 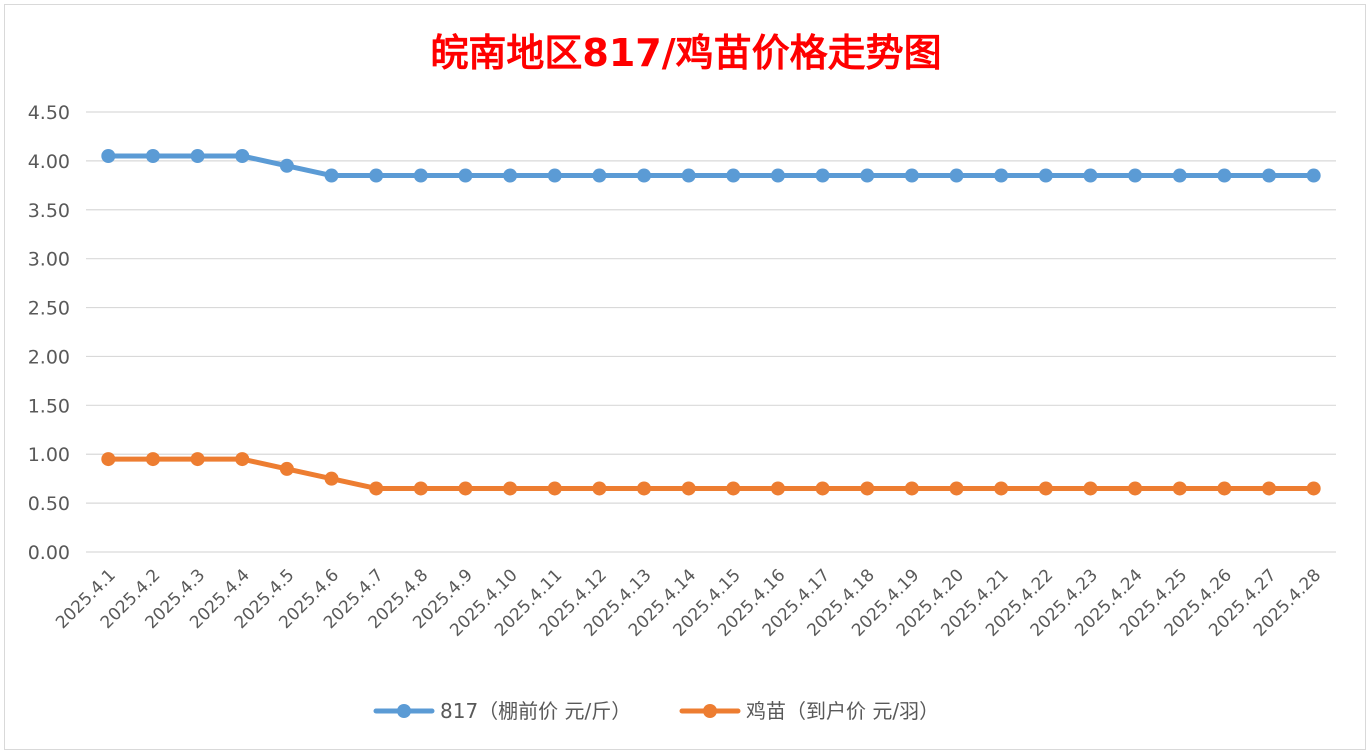 I want to click on y-tick-label: 2.50, so click(x=49, y=309).